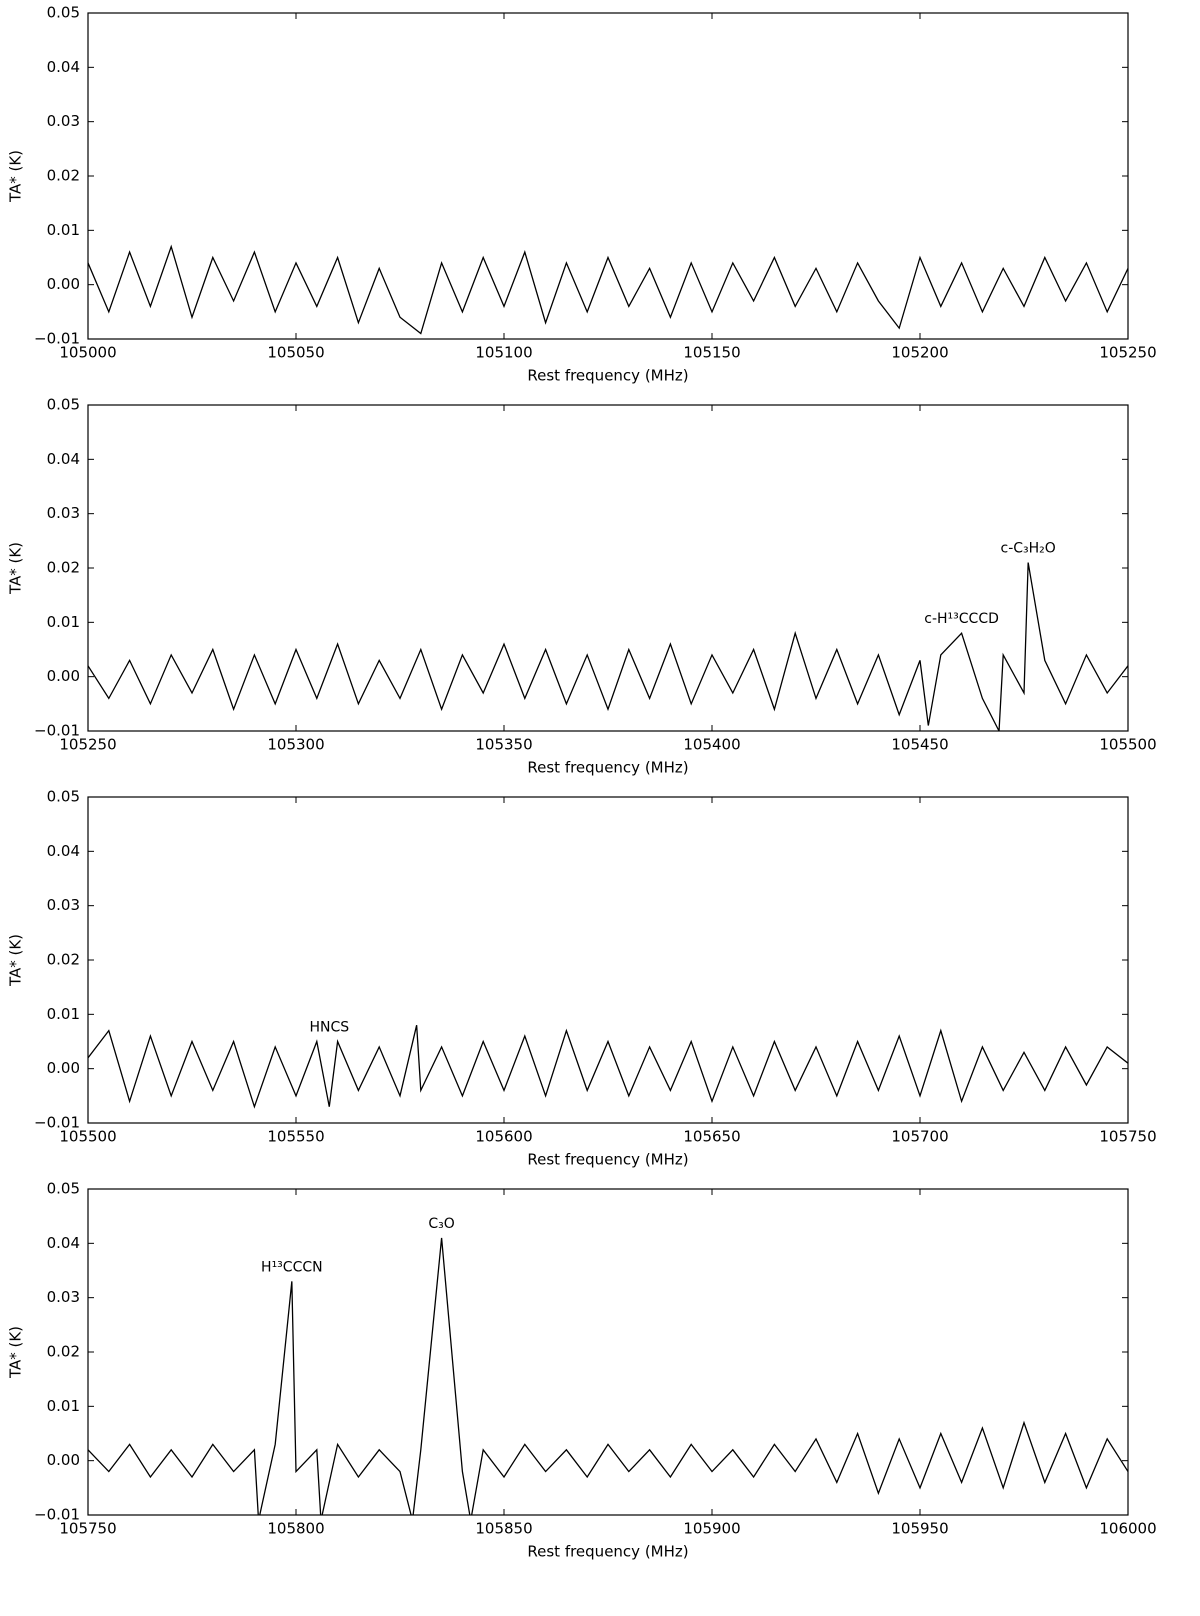 This screenshot has width=1200, height=1616. Describe the element at coordinates (711, 1137) in the screenshot. I see `x-tick-label: 105650` at that location.